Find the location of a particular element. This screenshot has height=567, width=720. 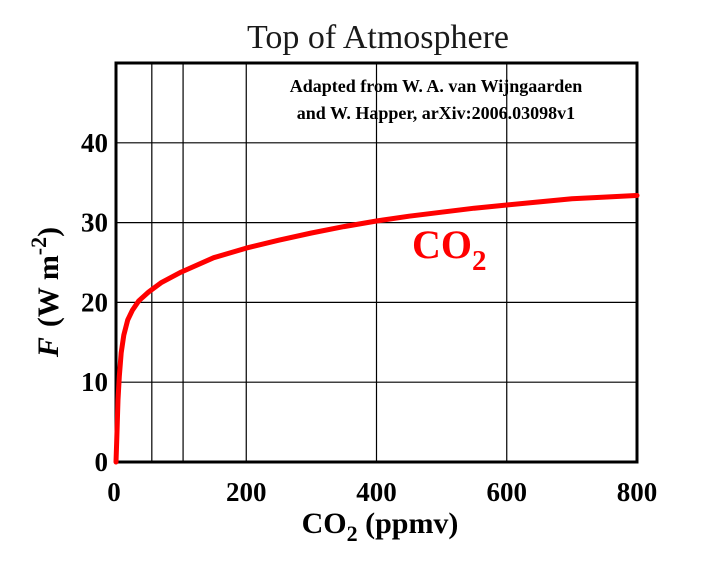

x-axis-label-unit: (ppmv) is located at coordinates (408, 523).